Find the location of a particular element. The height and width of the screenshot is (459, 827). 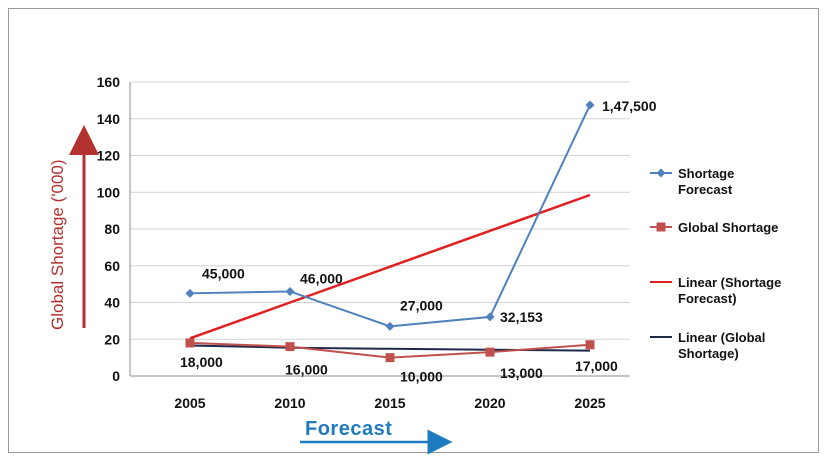

data-label: 13,000 is located at coordinates (521, 373).